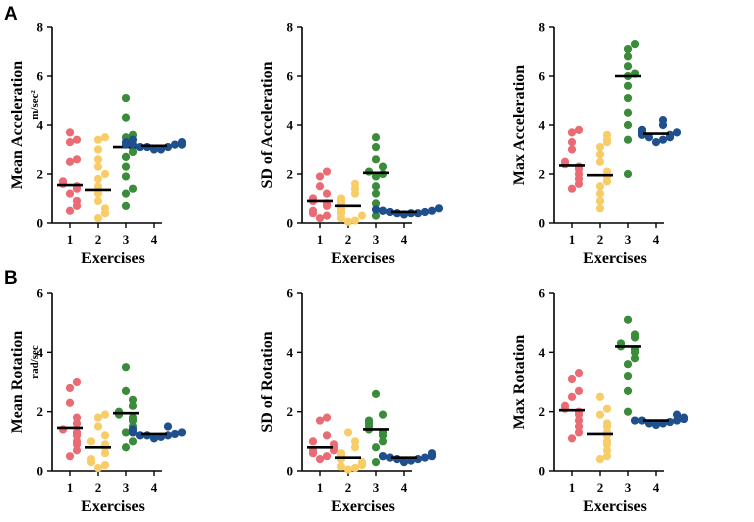  What do you see at coordinates (11, 14) in the screenshot?
I see `panel-letter-a: A` at bounding box center [11, 14].